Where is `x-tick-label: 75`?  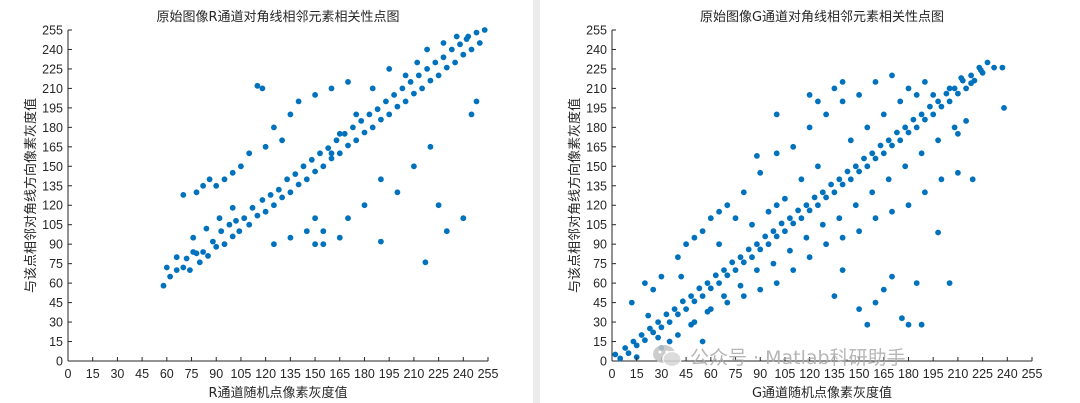
x-tick-label: 75 is located at coordinates (192, 374).